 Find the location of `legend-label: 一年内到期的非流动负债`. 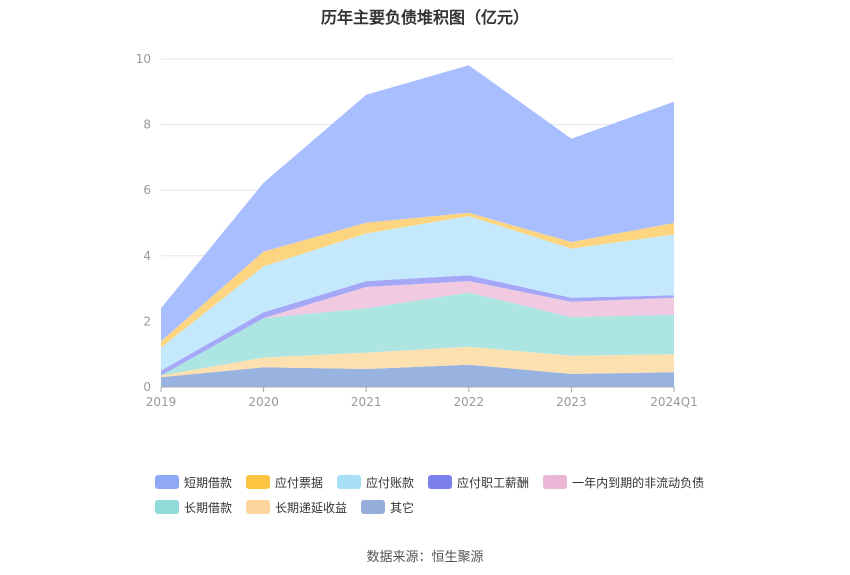

legend-label: 一年内到期的非流动负债 is located at coordinates (638, 482).